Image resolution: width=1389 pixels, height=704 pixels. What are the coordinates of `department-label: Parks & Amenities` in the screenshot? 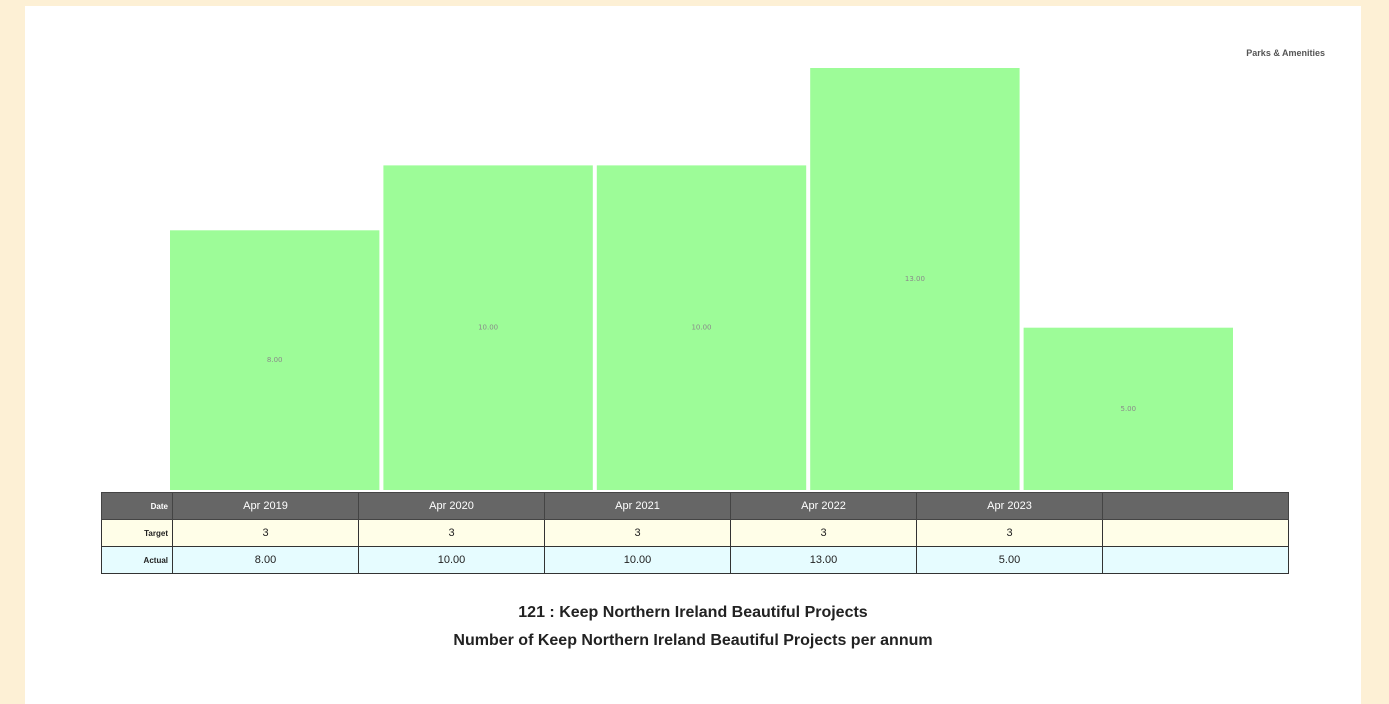 It's located at (1285, 53).